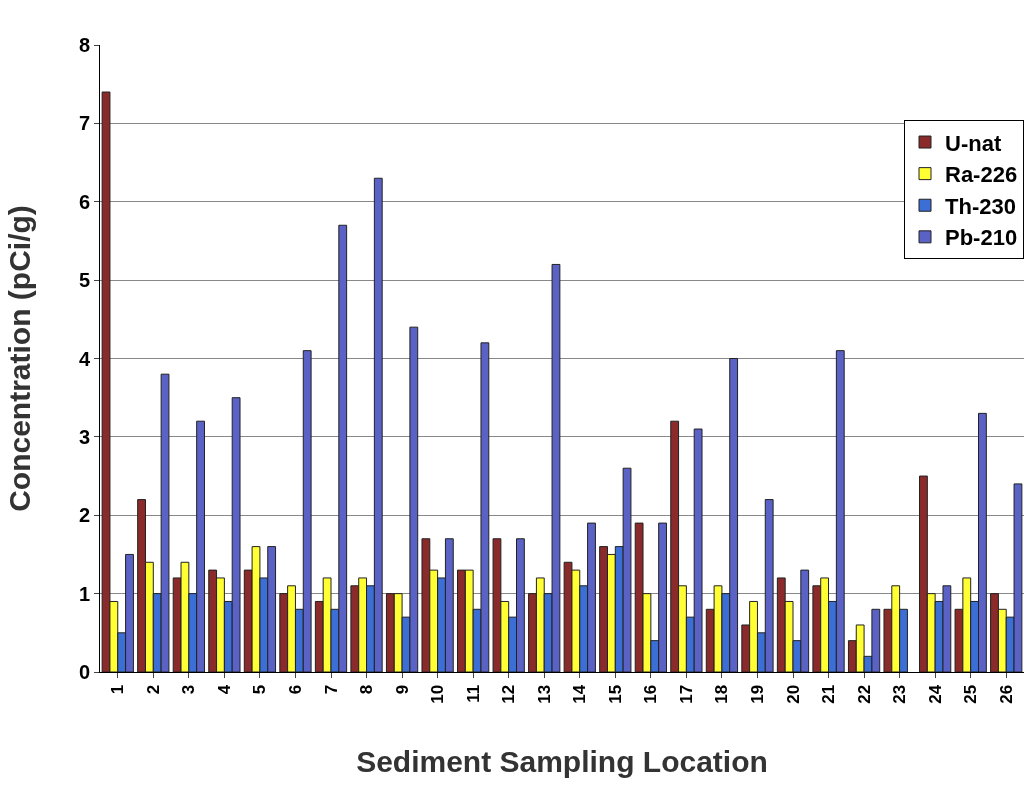 The height and width of the screenshot is (787, 1026). Describe the element at coordinates (224, 689) in the screenshot. I see `x-tick-label: 4` at that location.